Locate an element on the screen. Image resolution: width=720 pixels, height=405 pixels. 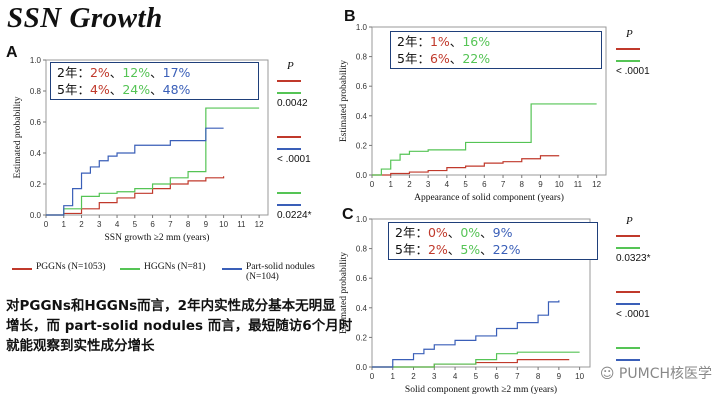
legend-label-pggn: PGGNs (N=1053) is located at coordinates (71, 267).